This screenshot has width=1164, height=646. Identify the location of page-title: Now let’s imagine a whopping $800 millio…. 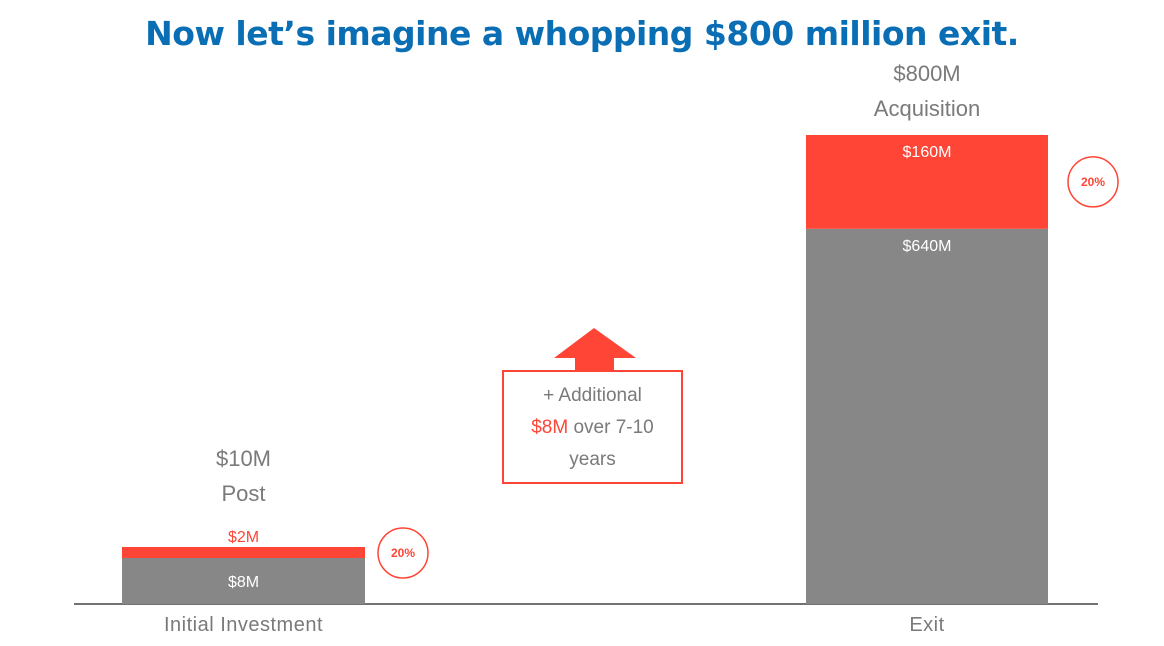
(582, 33).